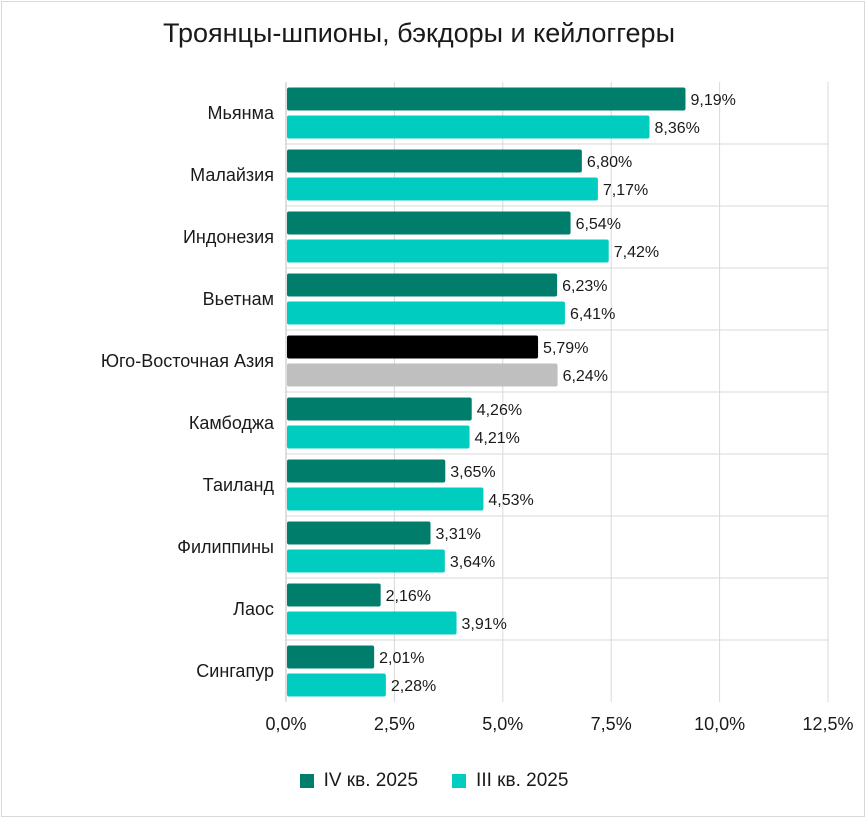  What do you see at coordinates (232, 423) in the screenshot?
I see `category-label: Камбоджа` at bounding box center [232, 423].